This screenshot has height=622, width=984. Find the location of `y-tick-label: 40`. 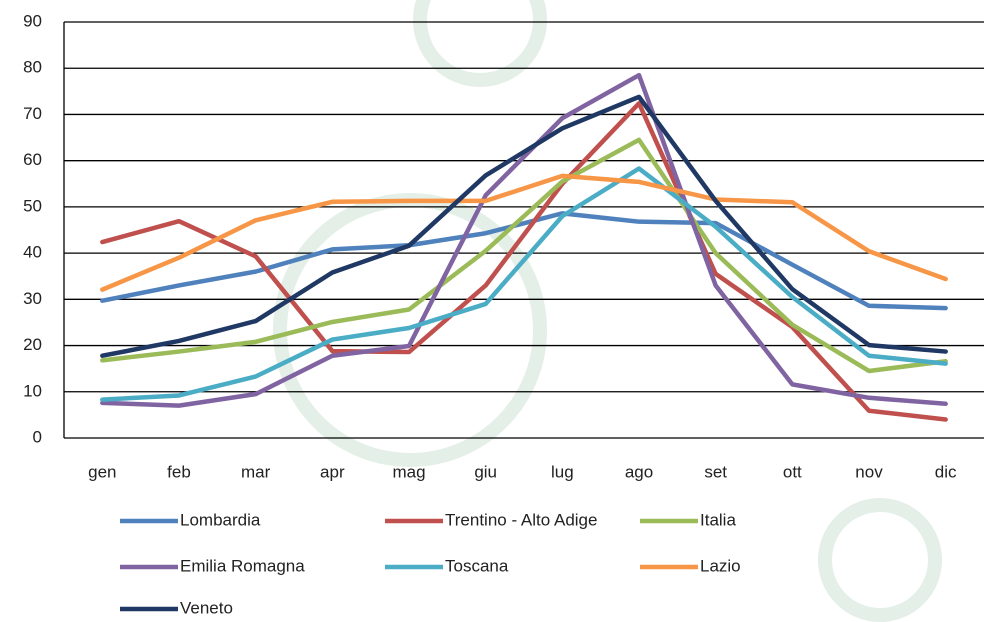

y-tick-label: 40 is located at coordinates (32, 252).